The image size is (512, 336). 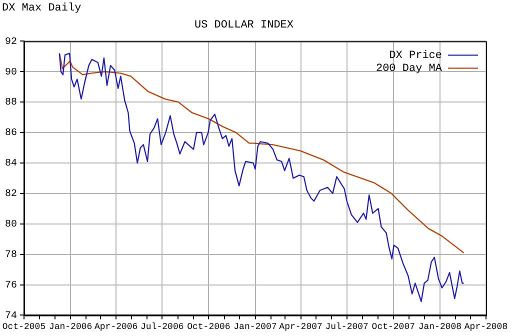 I want to click on legend-label: 200 Day MA, so click(x=409, y=69).